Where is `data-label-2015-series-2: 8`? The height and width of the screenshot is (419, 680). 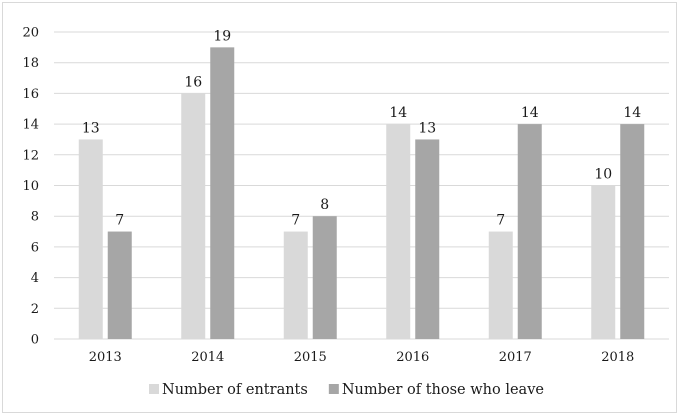 data-label-2015-series-2: 8 is located at coordinates (324, 205).